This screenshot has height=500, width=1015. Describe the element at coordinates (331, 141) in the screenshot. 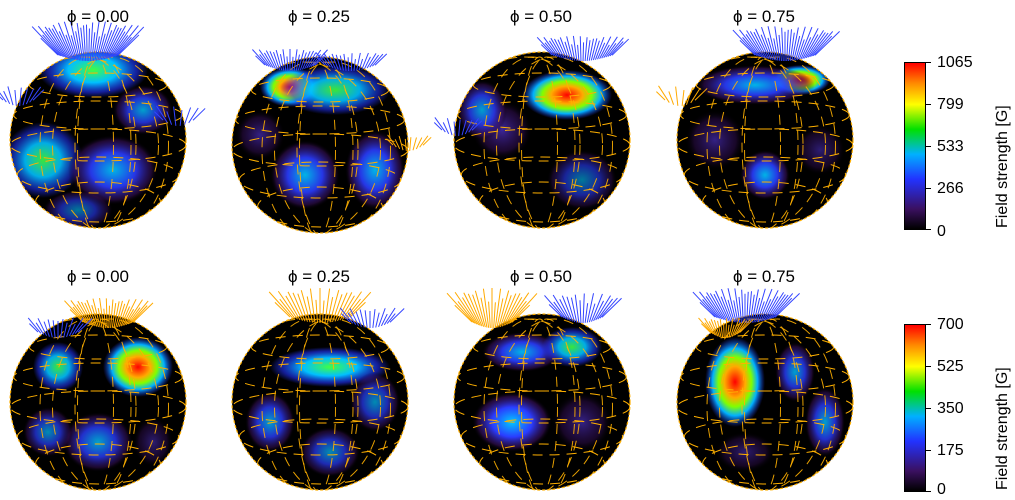

I see `stellar-map-globe-r1-c2` at that location.